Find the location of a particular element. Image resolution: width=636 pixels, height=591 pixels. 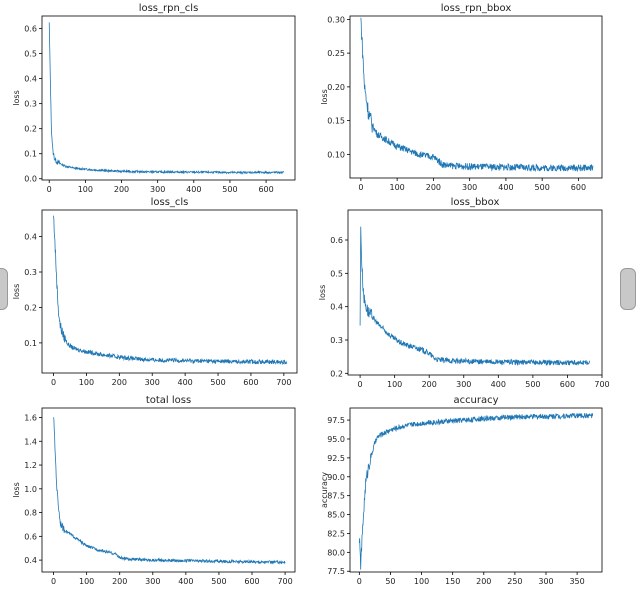

left-scroll-handle is located at coordinates (4, 289).